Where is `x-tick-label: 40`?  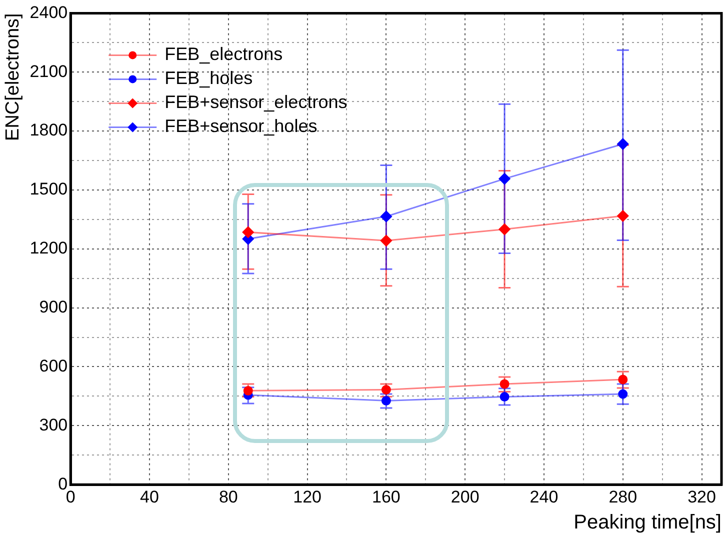
x-tick-label: 40 is located at coordinates (149, 496).